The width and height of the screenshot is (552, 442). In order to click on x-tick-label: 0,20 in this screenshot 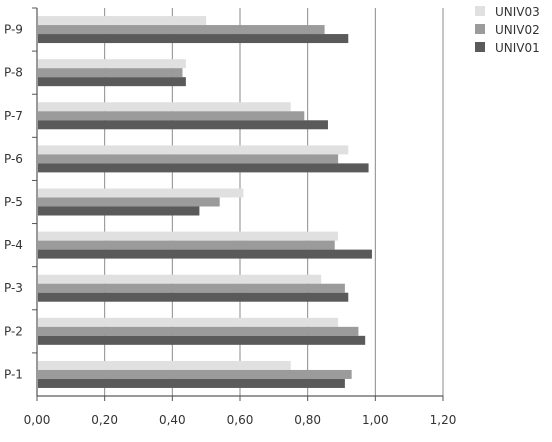, I will do `click(104, 420)`.